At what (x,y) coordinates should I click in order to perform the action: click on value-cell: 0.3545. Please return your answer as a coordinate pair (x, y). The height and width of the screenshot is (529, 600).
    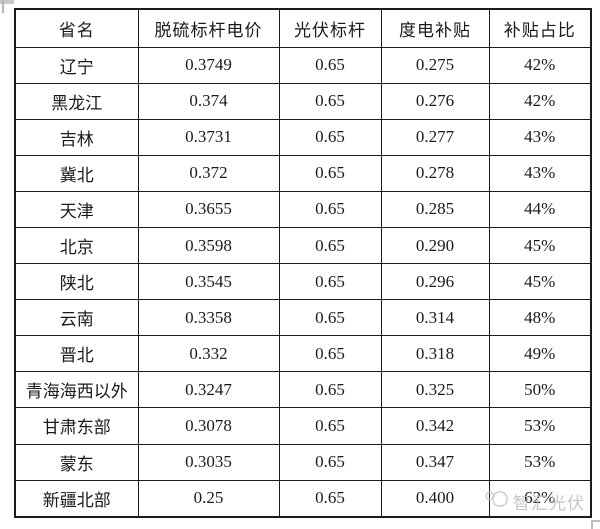
    Looking at the image, I should click on (208, 282).